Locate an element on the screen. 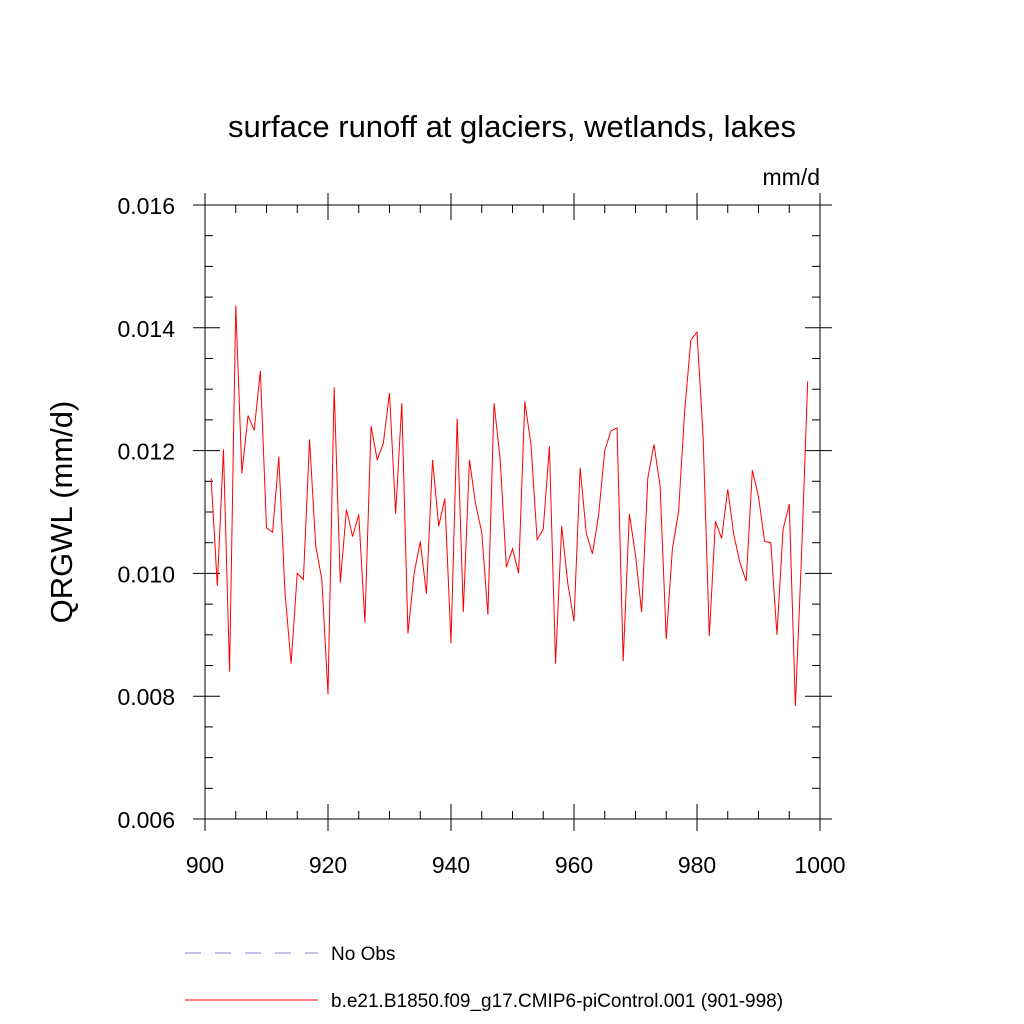 The image size is (1024, 1024). legend-label: No Obs is located at coordinates (363, 954).